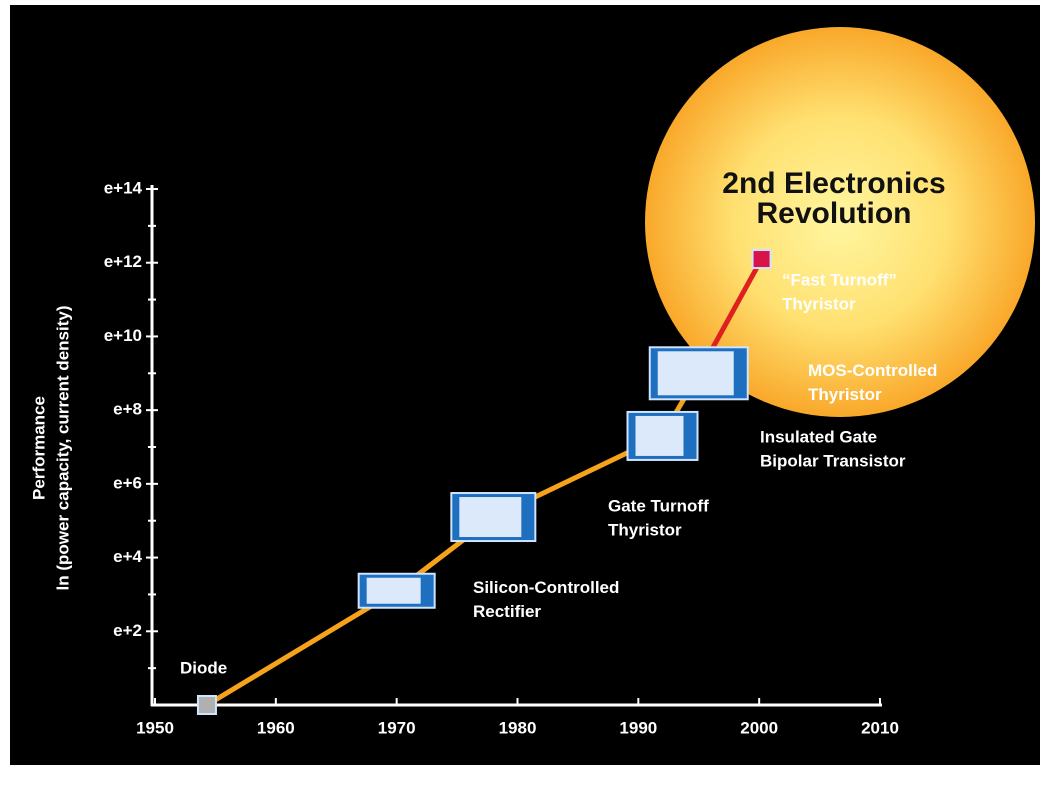 The image size is (1048, 786). I want to click on y-axis-label: ln (power capacity, current density), so click(62, 448).